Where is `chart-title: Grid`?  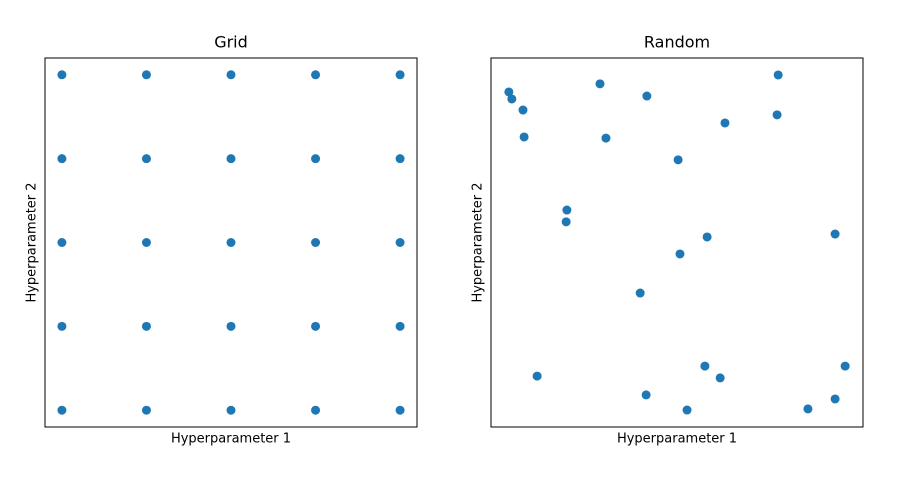 chart-title: Grid is located at coordinates (231, 42).